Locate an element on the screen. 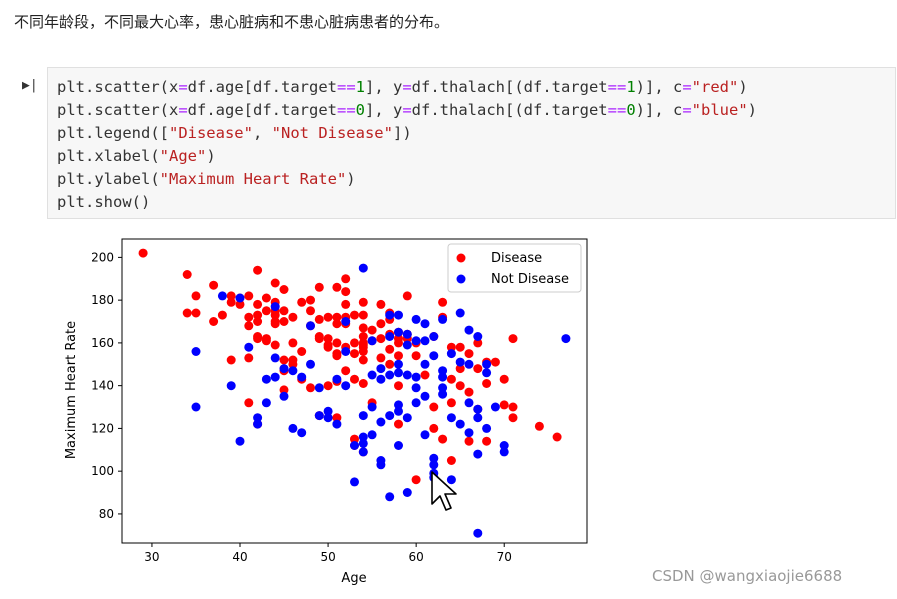 This screenshot has width=897, height=599. x-axis-label: Age is located at coordinates (353, 578).